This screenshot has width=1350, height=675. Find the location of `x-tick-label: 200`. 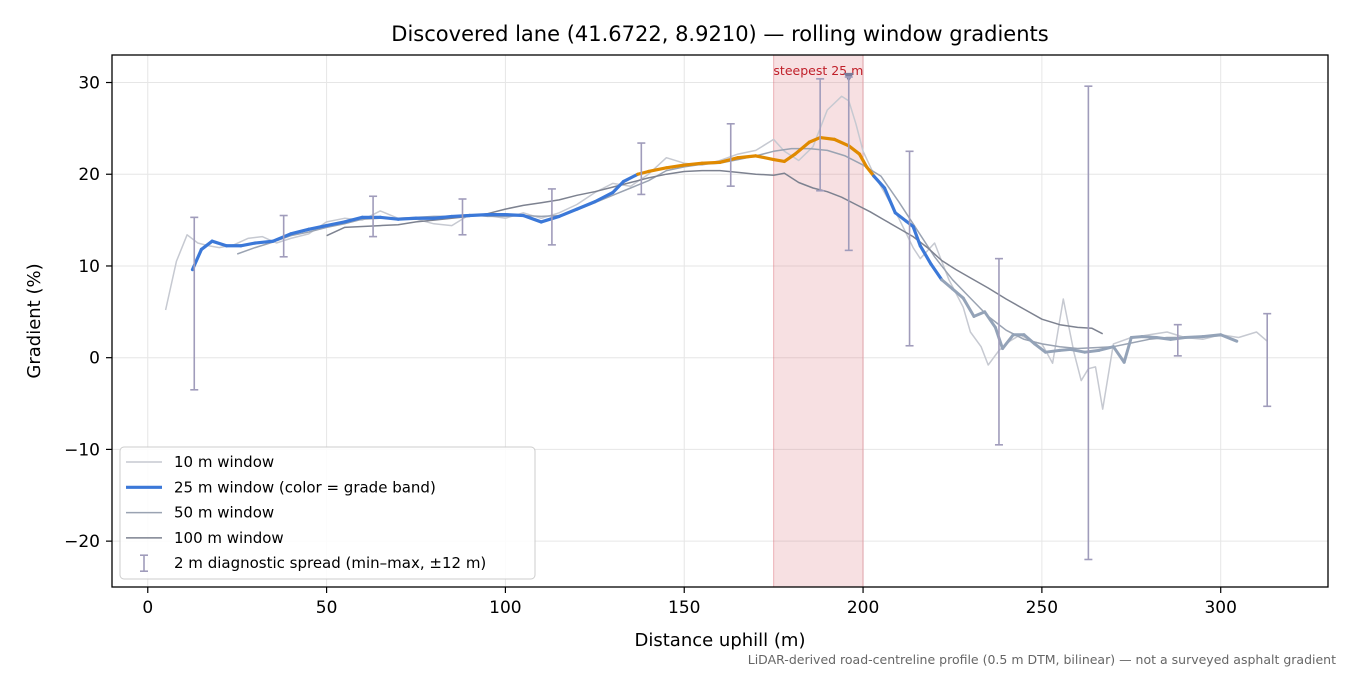

x-tick-label: 200 is located at coordinates (863, 608).